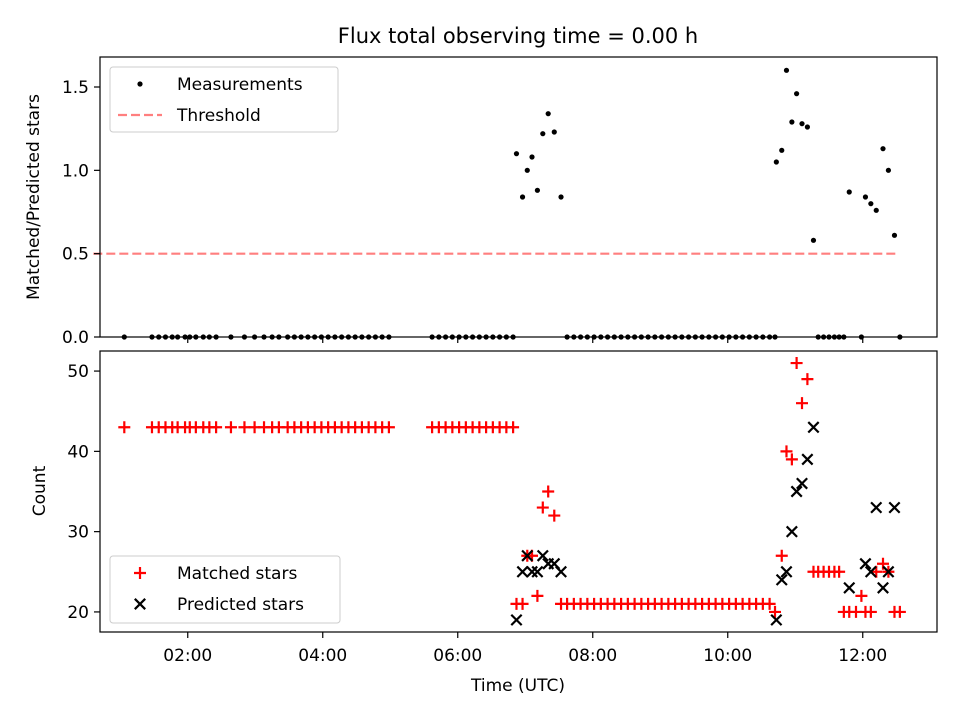 This screenshot has height=720, width=960. What do you see at coordinates (218, 116) in the screenshot?
I see `legend-label: Threshold` at bounding box center [218, 116].